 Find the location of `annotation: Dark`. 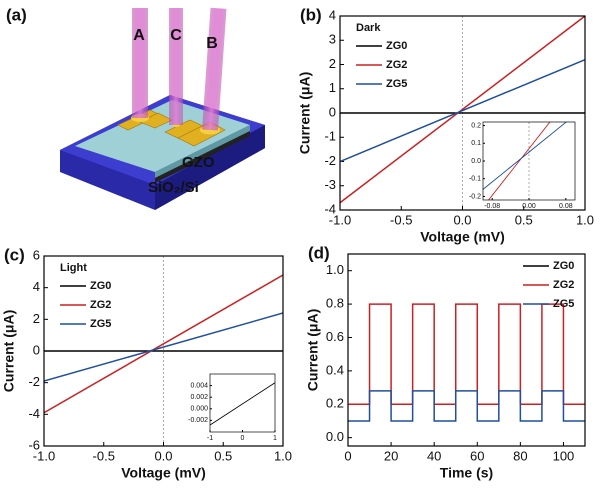

annotation: Dark is located at coordinates (368, 28).